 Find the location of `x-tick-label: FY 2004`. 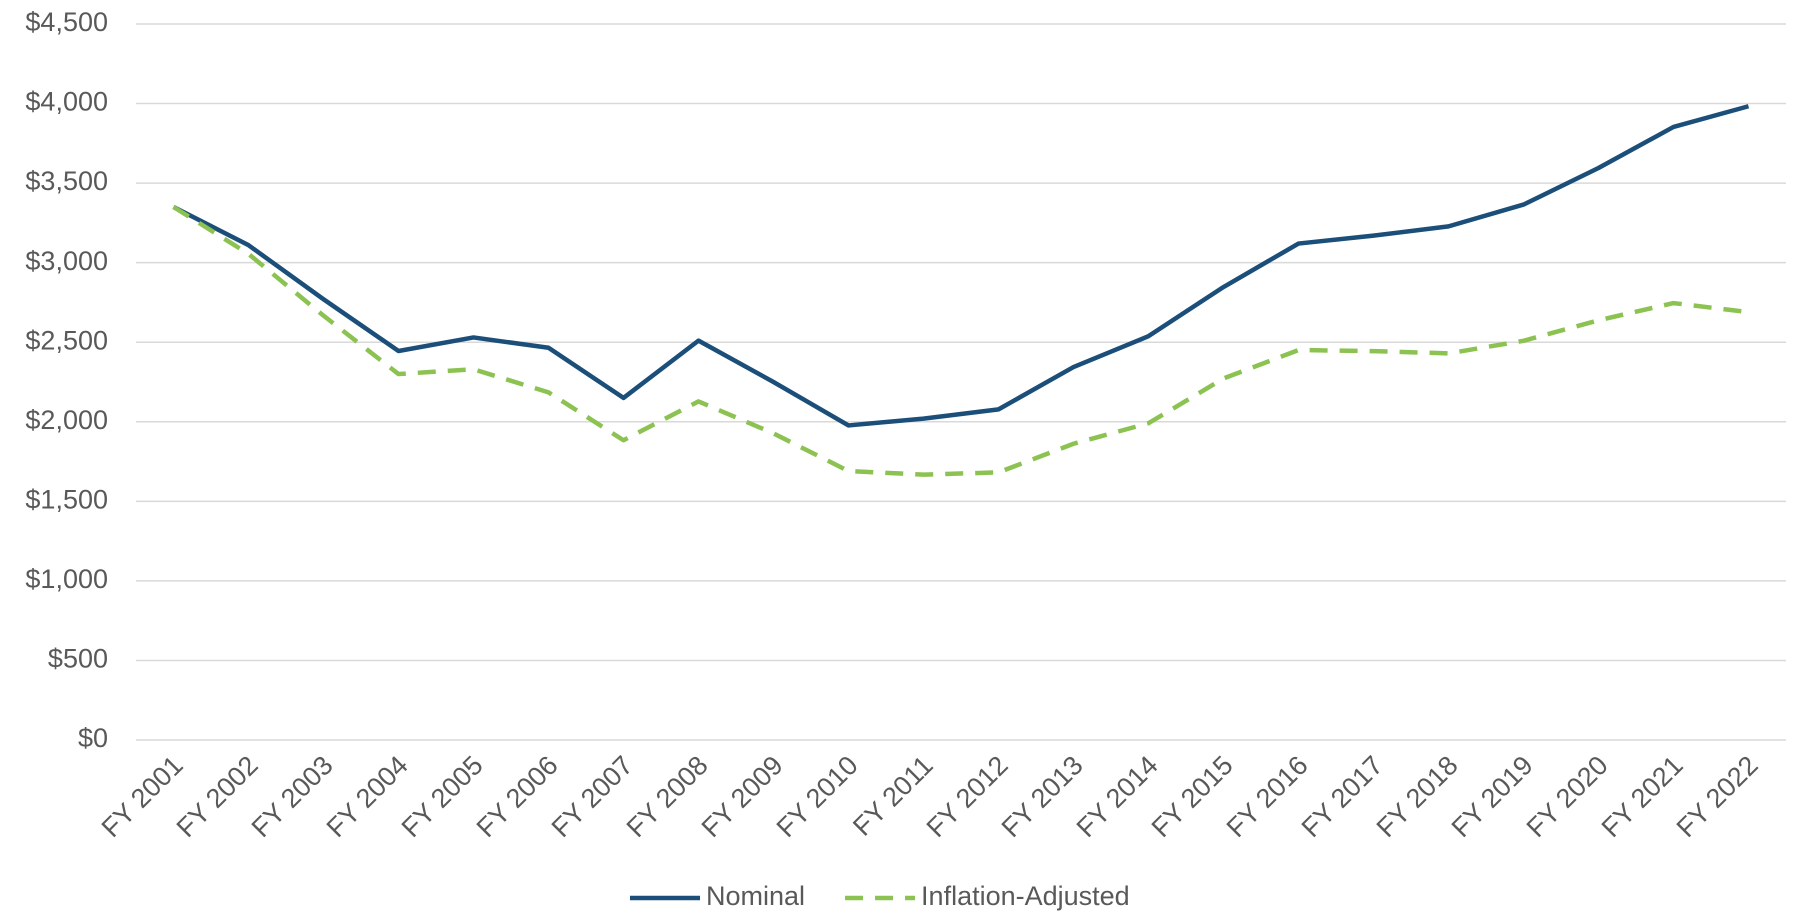

x-tick-label: FY 2004 is located at coordinates (367, 796).